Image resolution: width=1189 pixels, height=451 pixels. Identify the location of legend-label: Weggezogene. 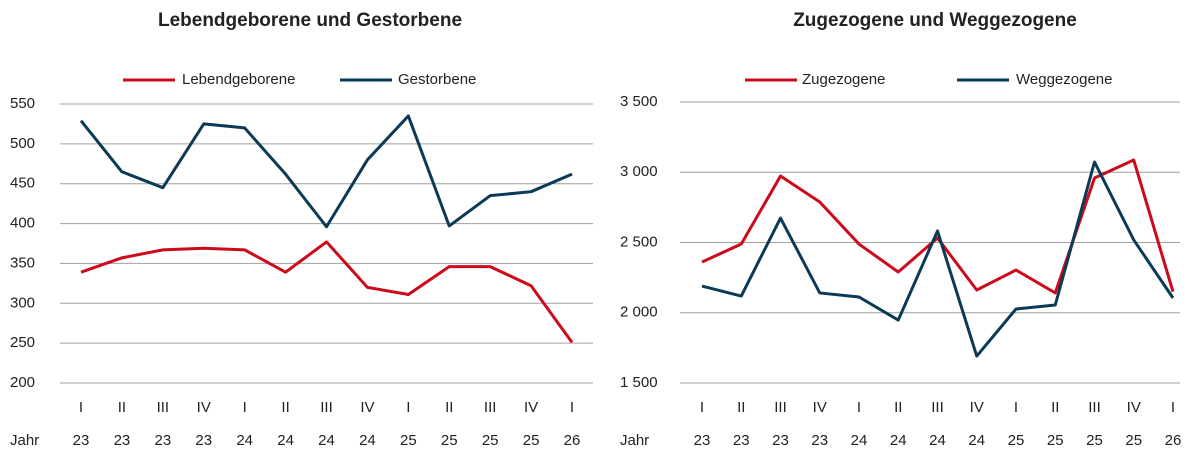
(1064, 79).